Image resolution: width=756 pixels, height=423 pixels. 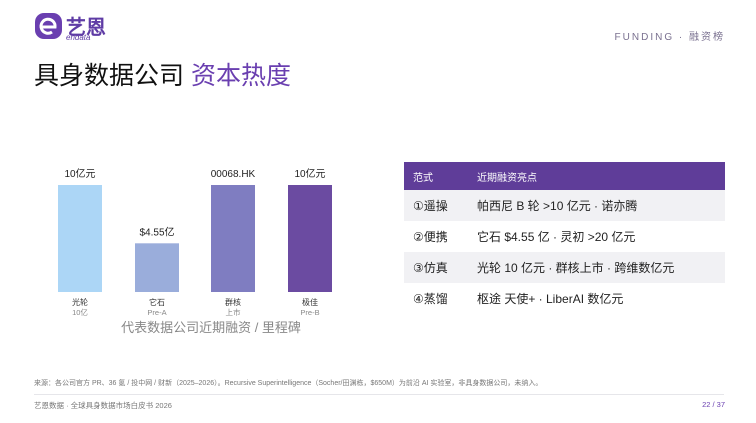 I want to click on cell: 枢途 天使+ · LiberAI 数亿元, so click(x=550, y=299).